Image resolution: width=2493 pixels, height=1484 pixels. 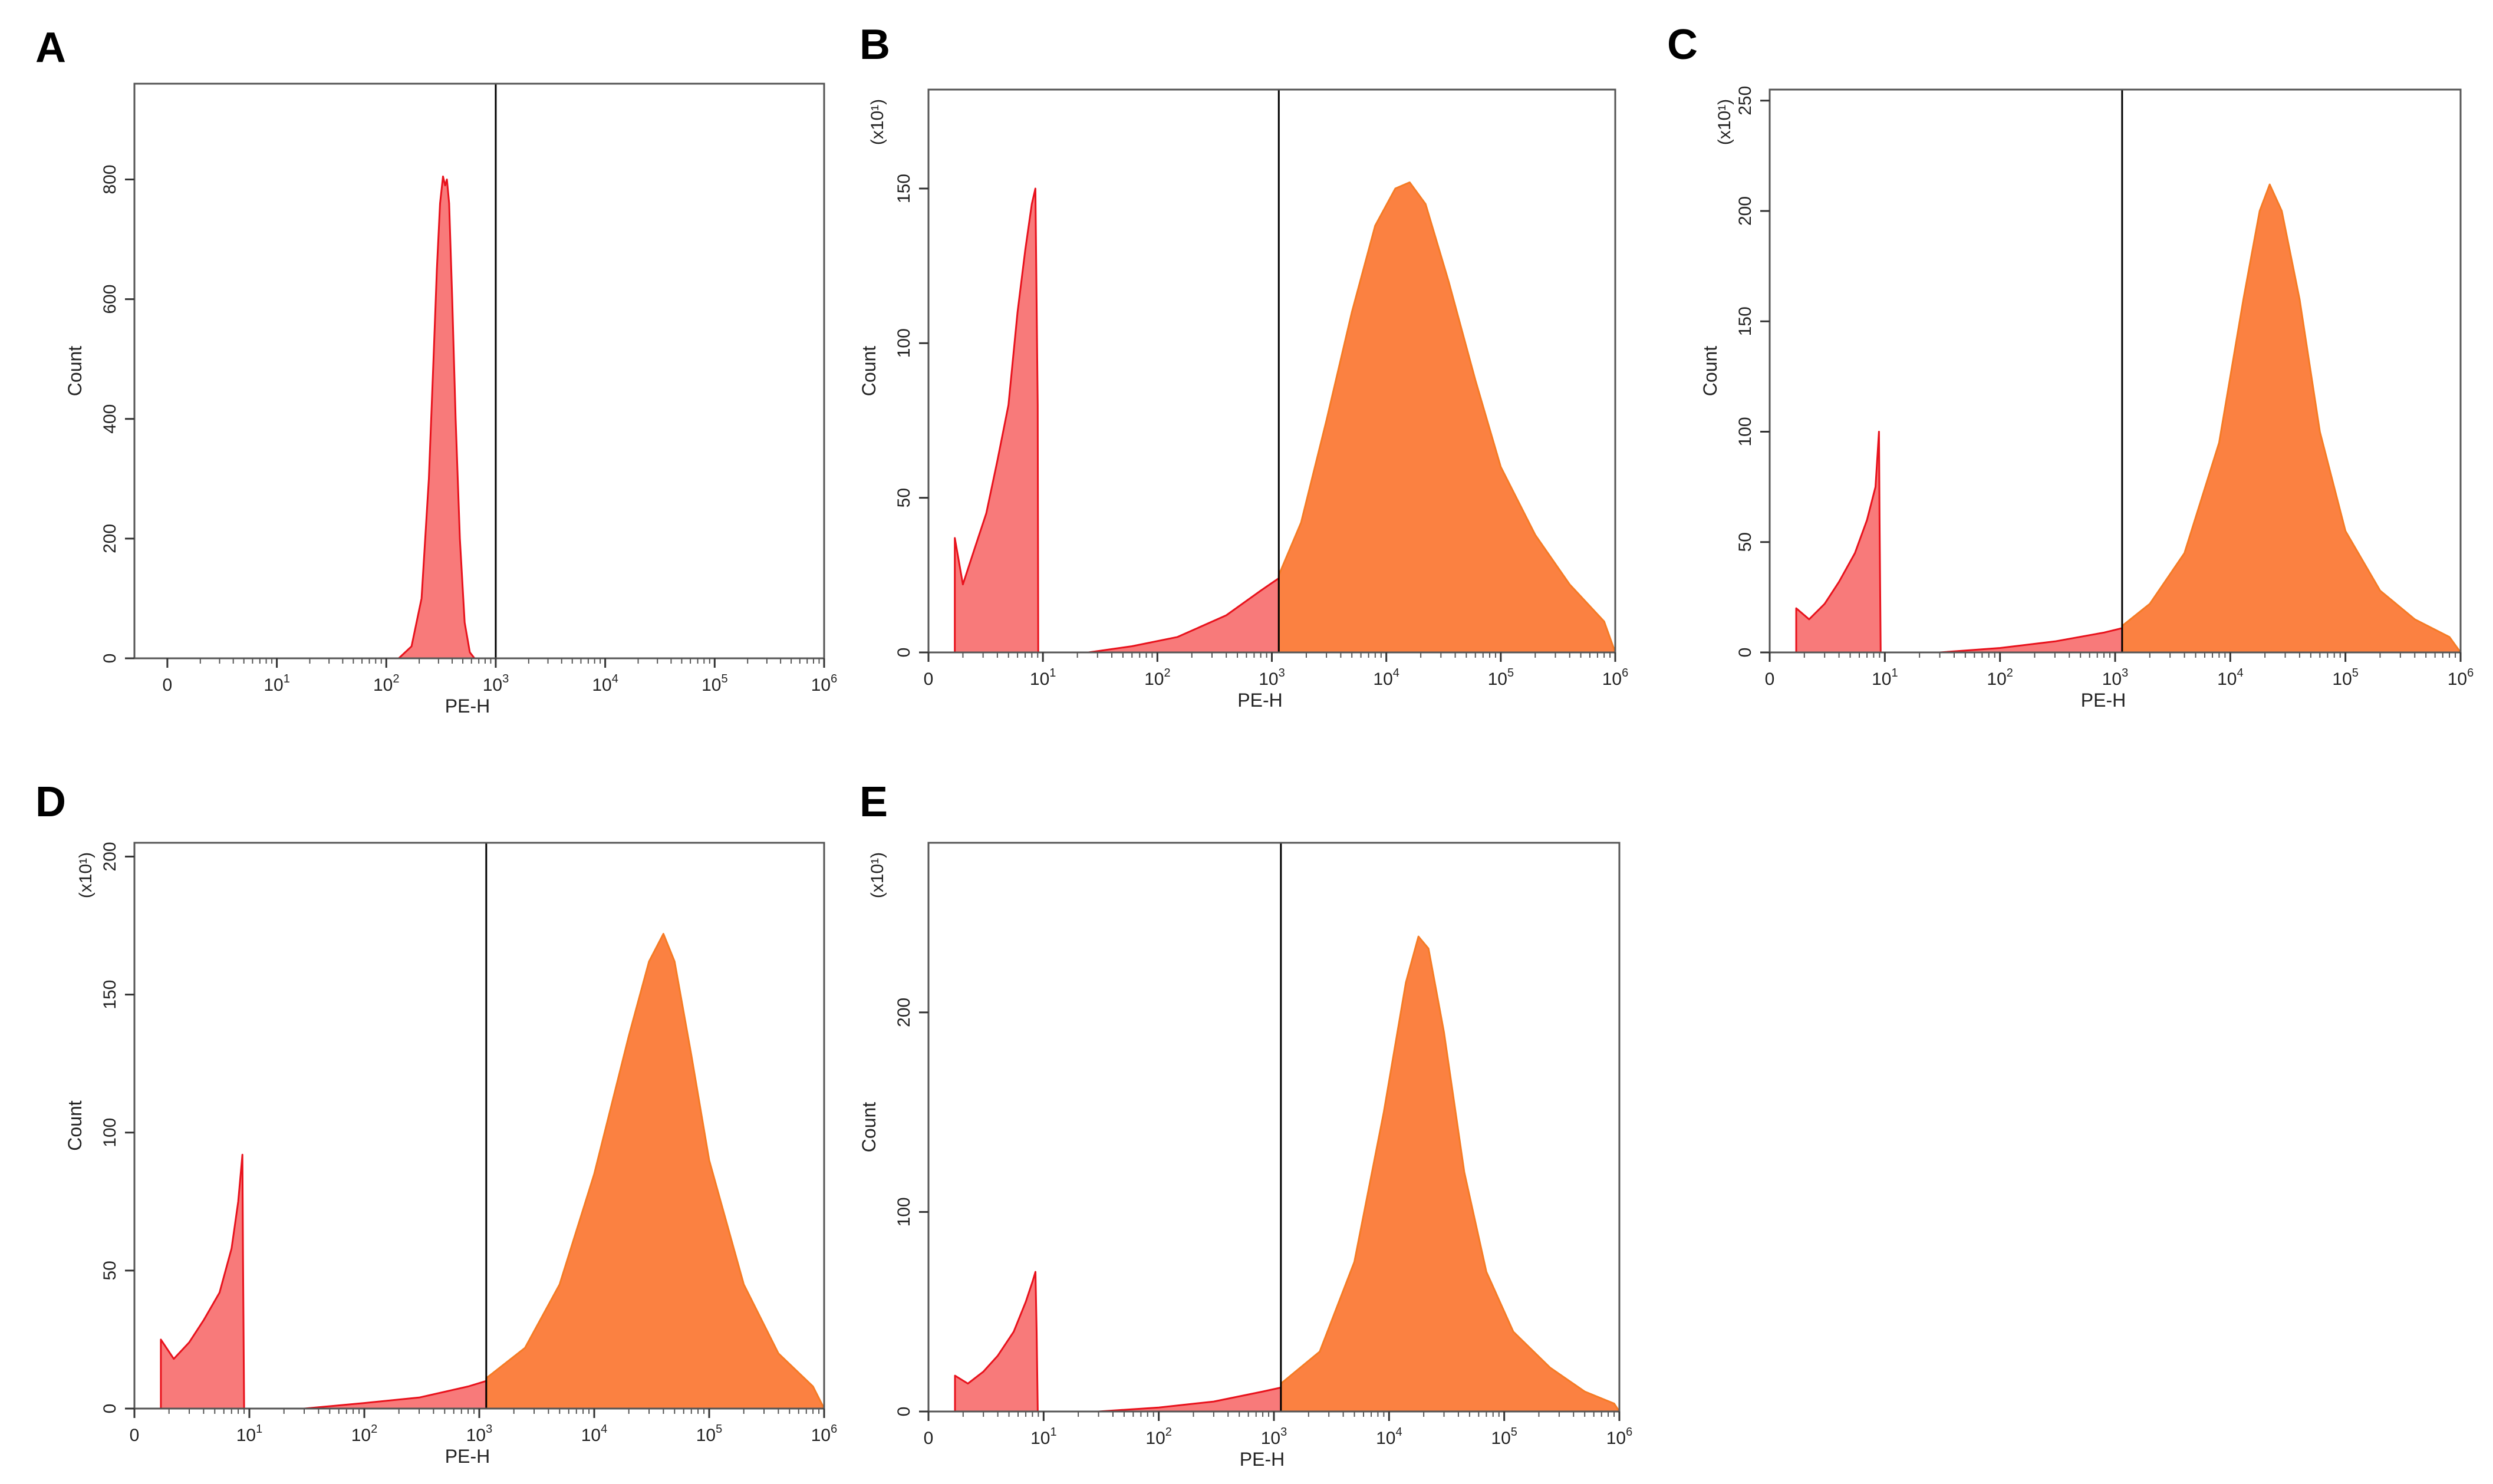 I want to click on histogram-negative-d, so click(x=324, y=1282).